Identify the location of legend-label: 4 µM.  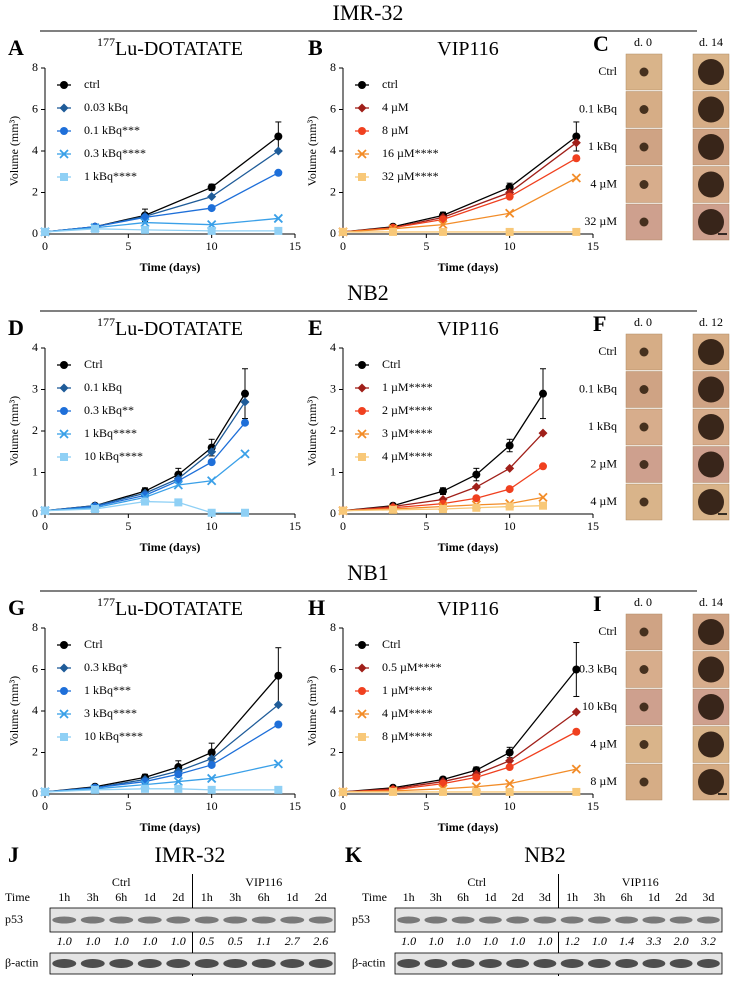
(395, 107).